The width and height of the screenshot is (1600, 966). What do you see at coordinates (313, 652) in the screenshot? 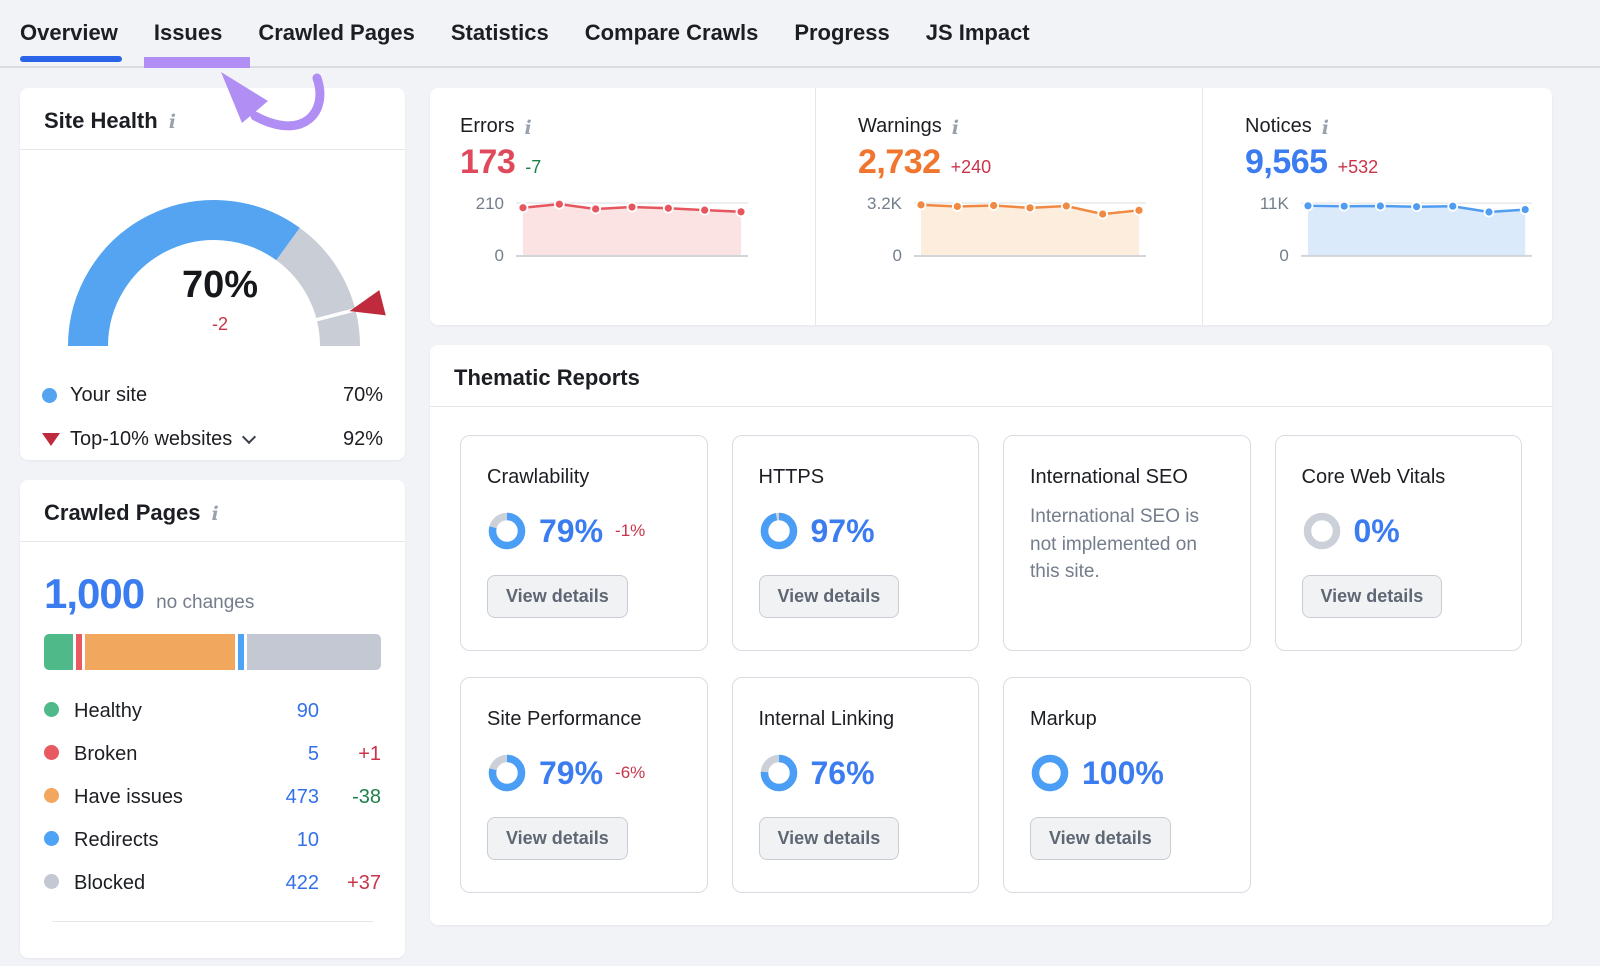
I see `bar-segment-blocked` at bounding box center [313, 652].